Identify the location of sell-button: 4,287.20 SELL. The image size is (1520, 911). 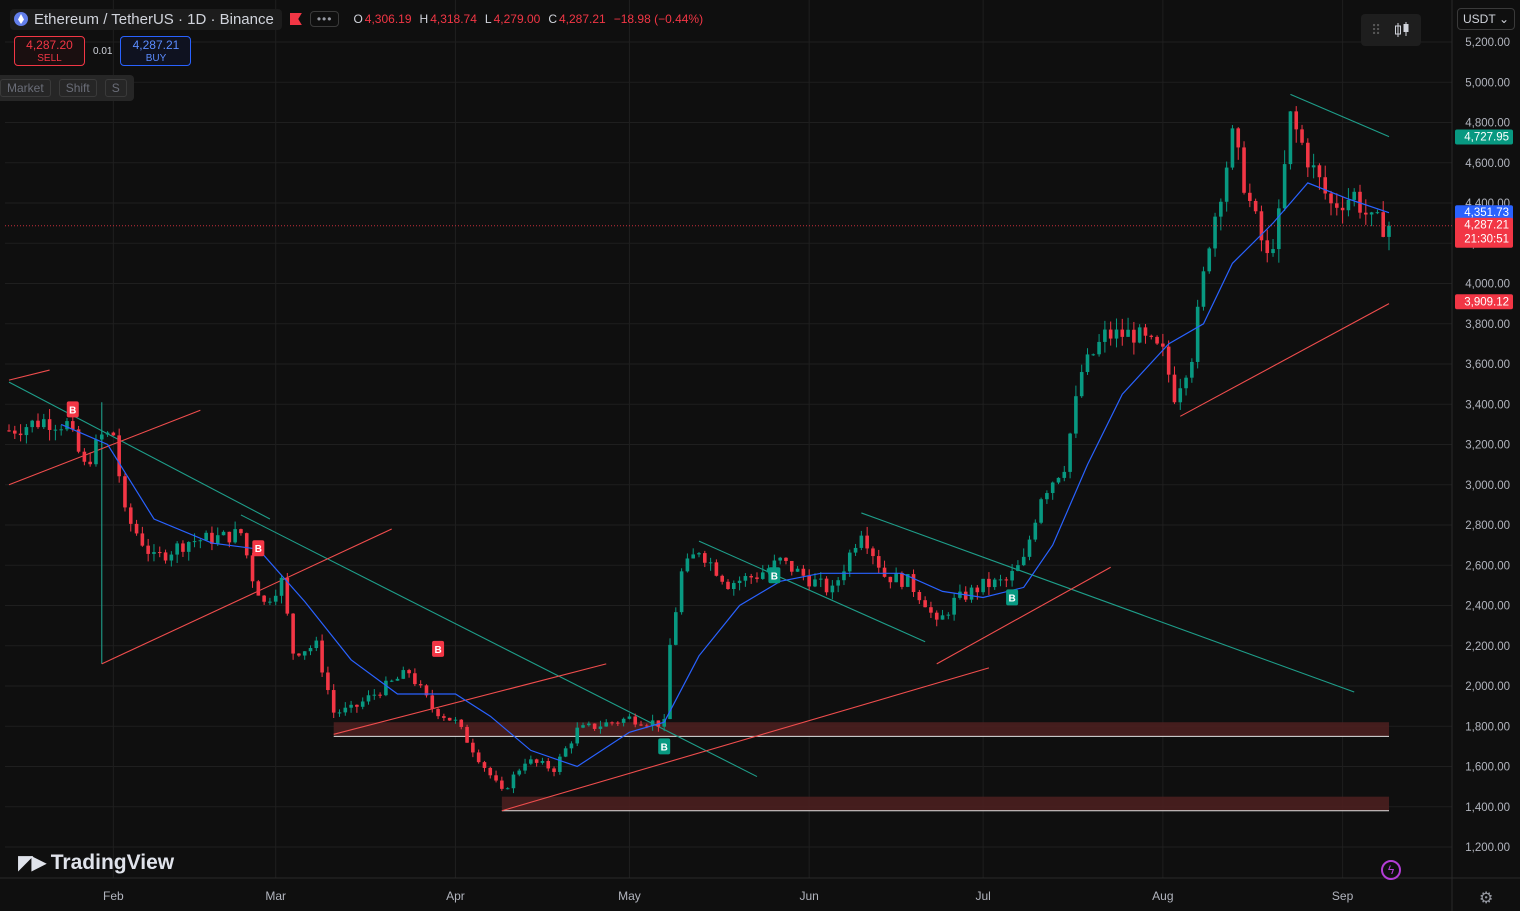
(49, 51).